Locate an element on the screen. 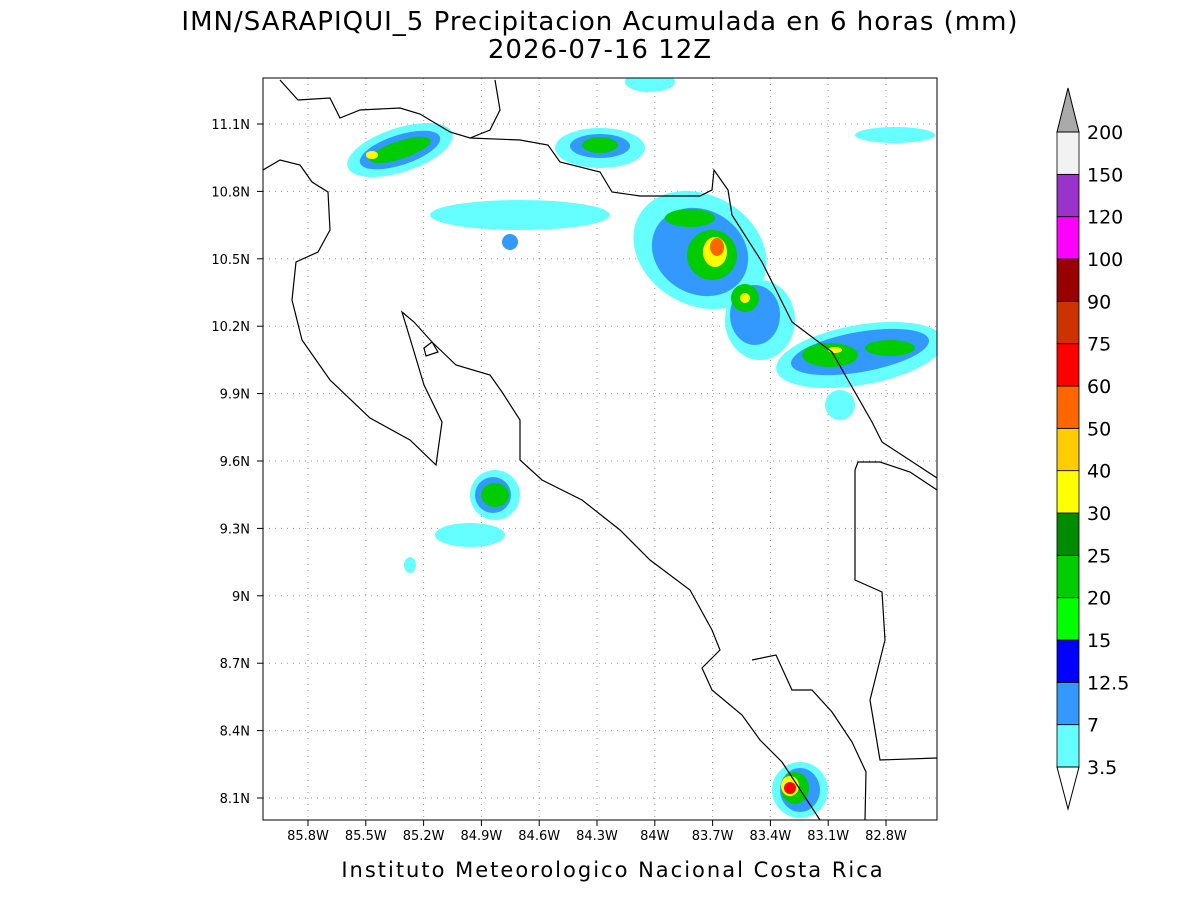  colorbar-under is located at coordinates (1068, 788).